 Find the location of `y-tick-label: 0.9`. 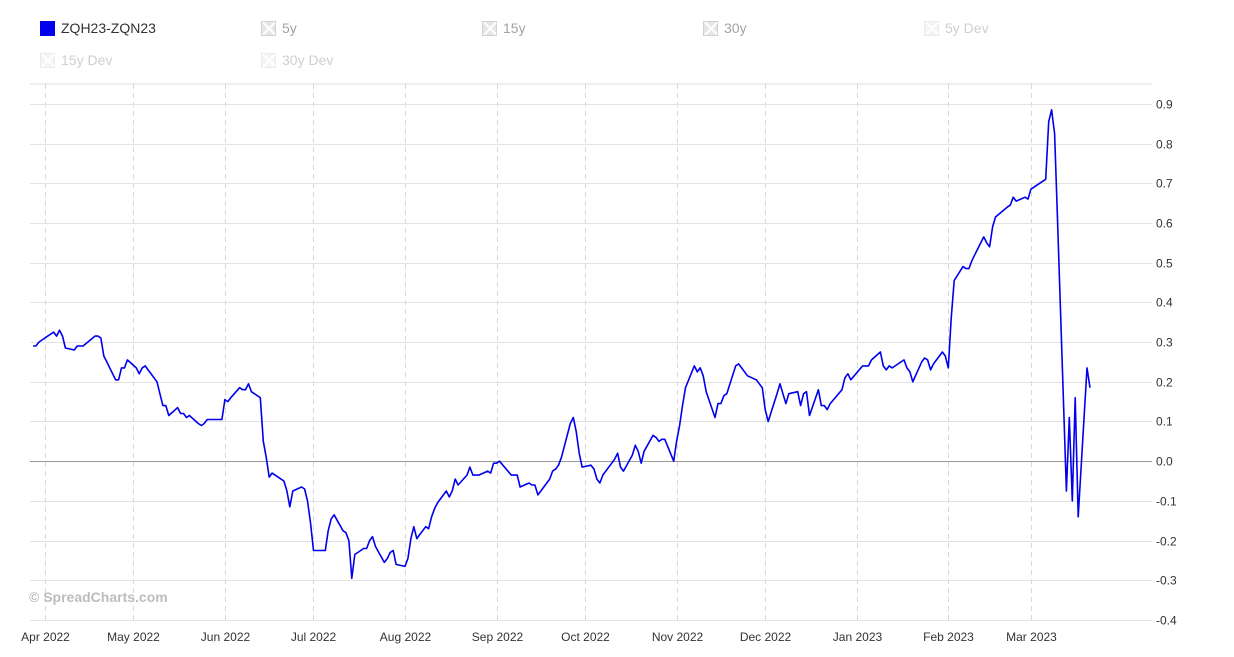

y-tick-label: 0.9 is located at coordinates (1164, 105).